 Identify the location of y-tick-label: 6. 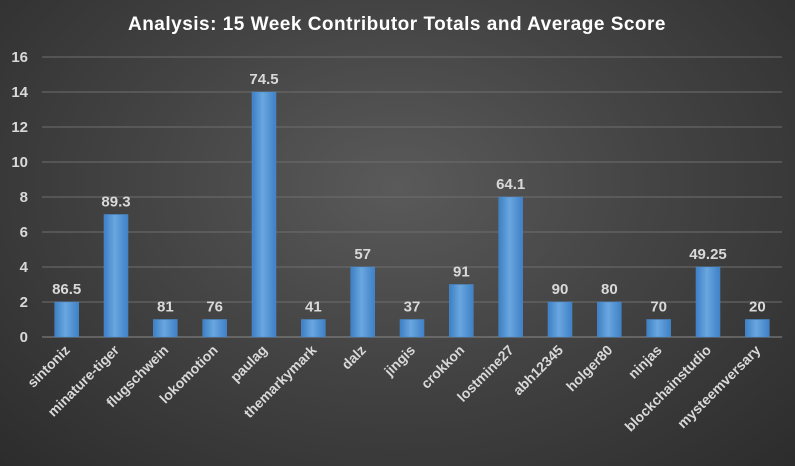
(24, 232).